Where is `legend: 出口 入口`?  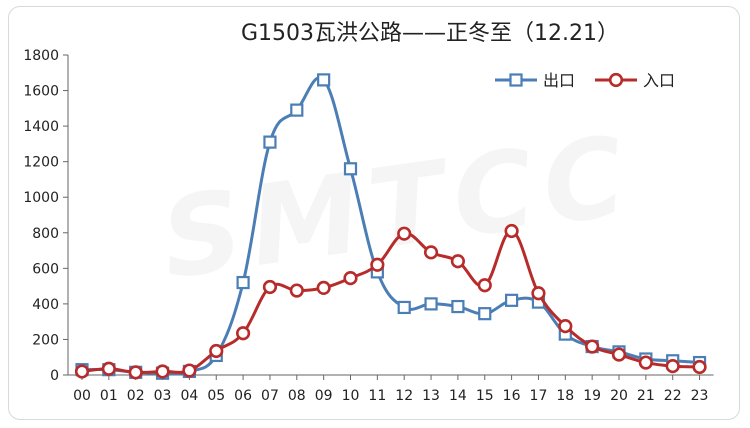
legend: 出口 入口 is located at coordinates (585, 80).